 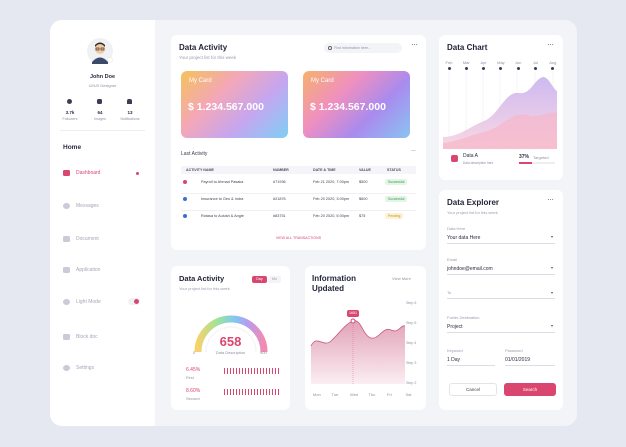 I want to click on gauge, so click(x=231, y=334).